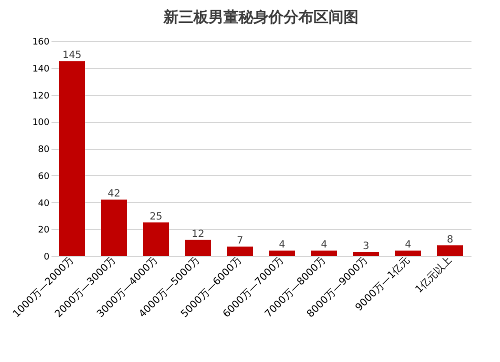 The width and height of the screenshot is (500, 362). Describe the element at coordinates (198, 234) in the screenshot. I see `data-label: 12` at that location.